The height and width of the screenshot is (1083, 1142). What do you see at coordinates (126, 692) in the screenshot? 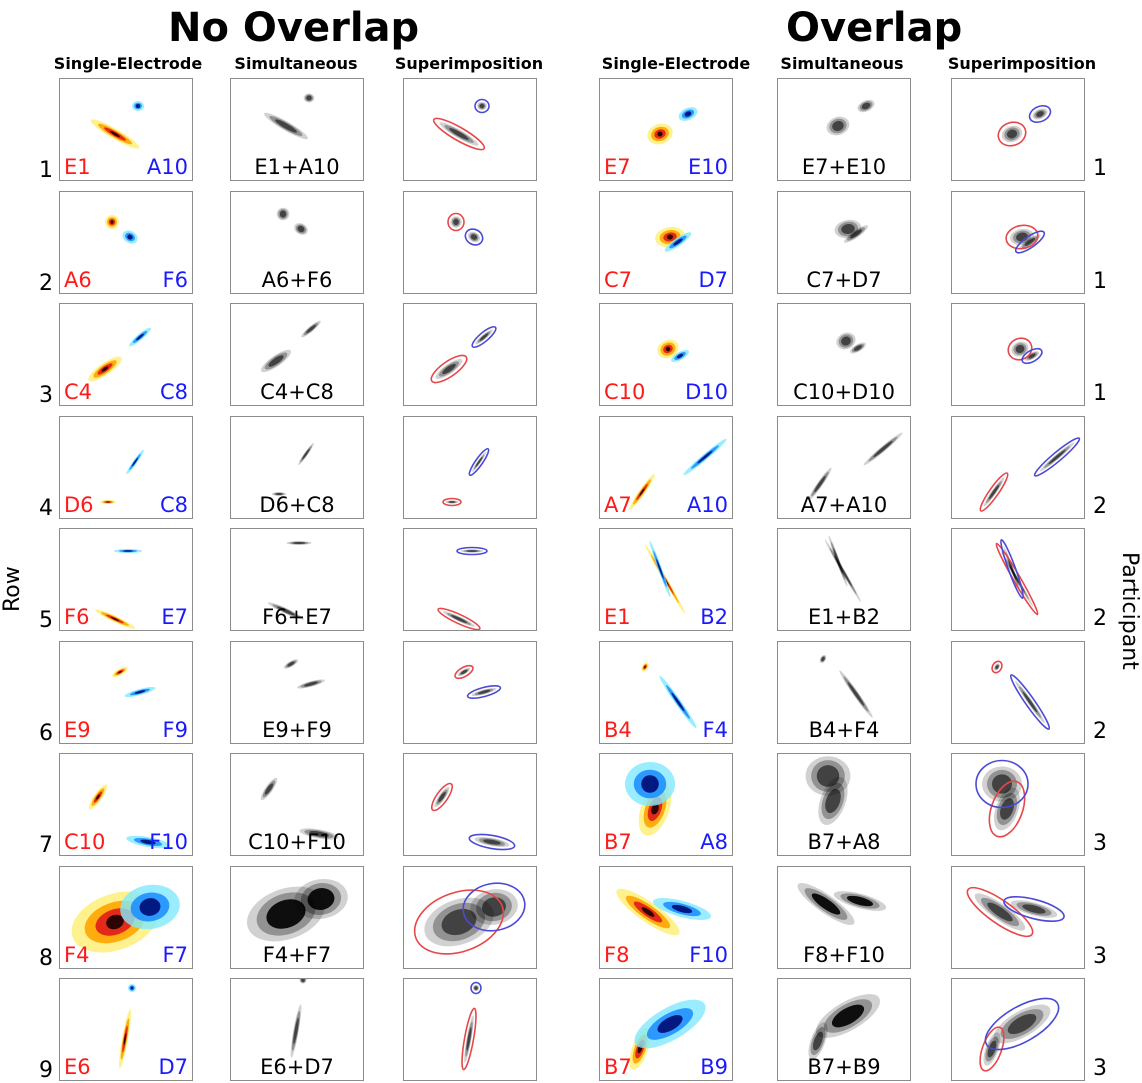
I see `panel-single-no-overlap-row-6: E9 F9` at bounding box center [126, 692].